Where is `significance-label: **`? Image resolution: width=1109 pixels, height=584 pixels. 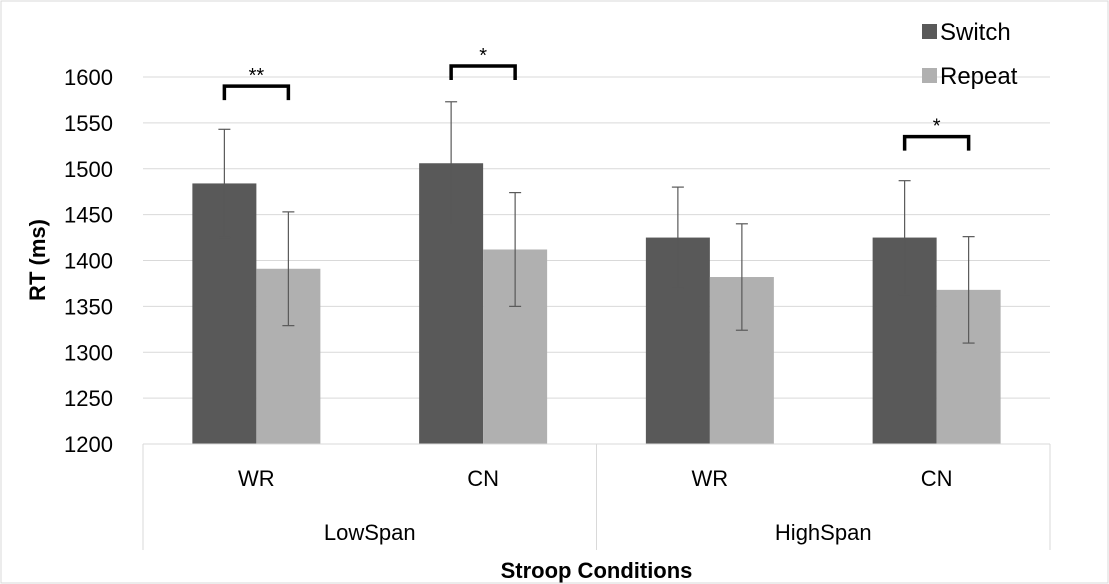
significance-label: ** is located at coordinates (257, 76).